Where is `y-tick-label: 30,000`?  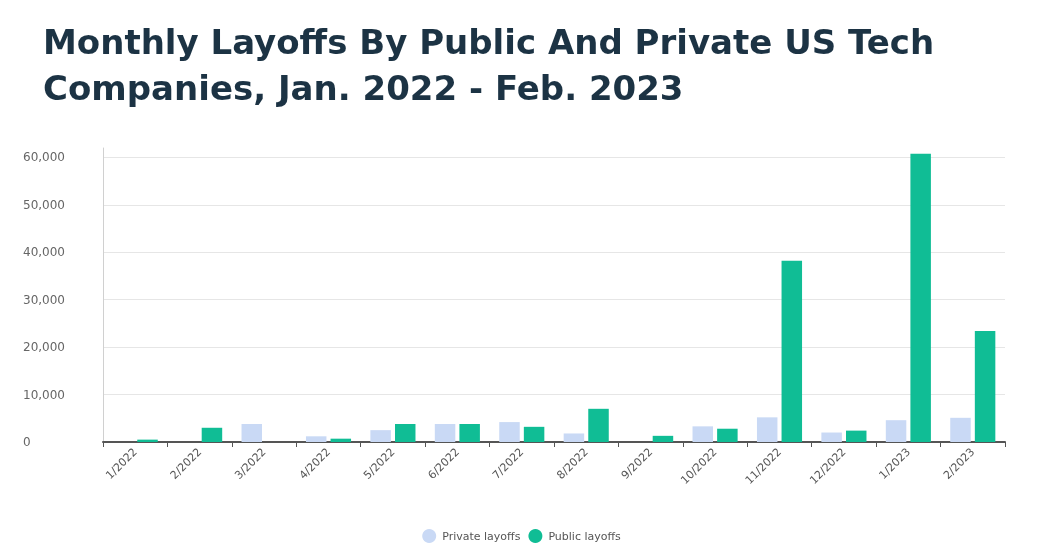 y-tick-label: 30,000 is located at coordinates (44, 299).